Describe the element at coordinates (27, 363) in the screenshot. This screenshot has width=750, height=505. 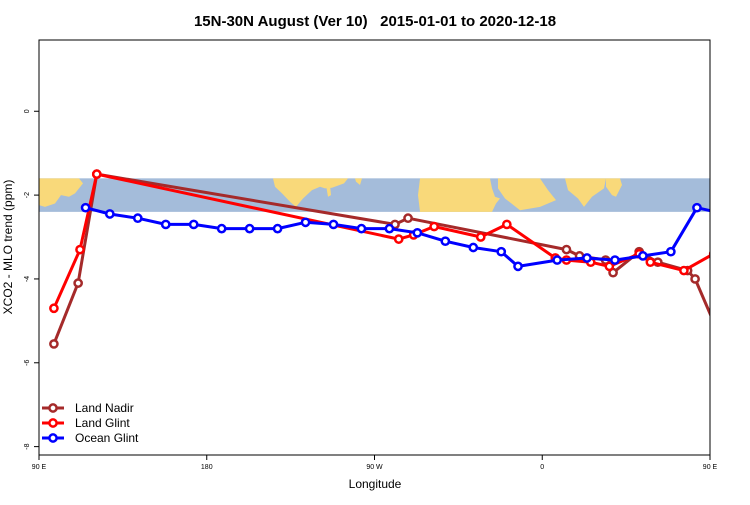
I see `y-tick-label-3: -6` at that location.